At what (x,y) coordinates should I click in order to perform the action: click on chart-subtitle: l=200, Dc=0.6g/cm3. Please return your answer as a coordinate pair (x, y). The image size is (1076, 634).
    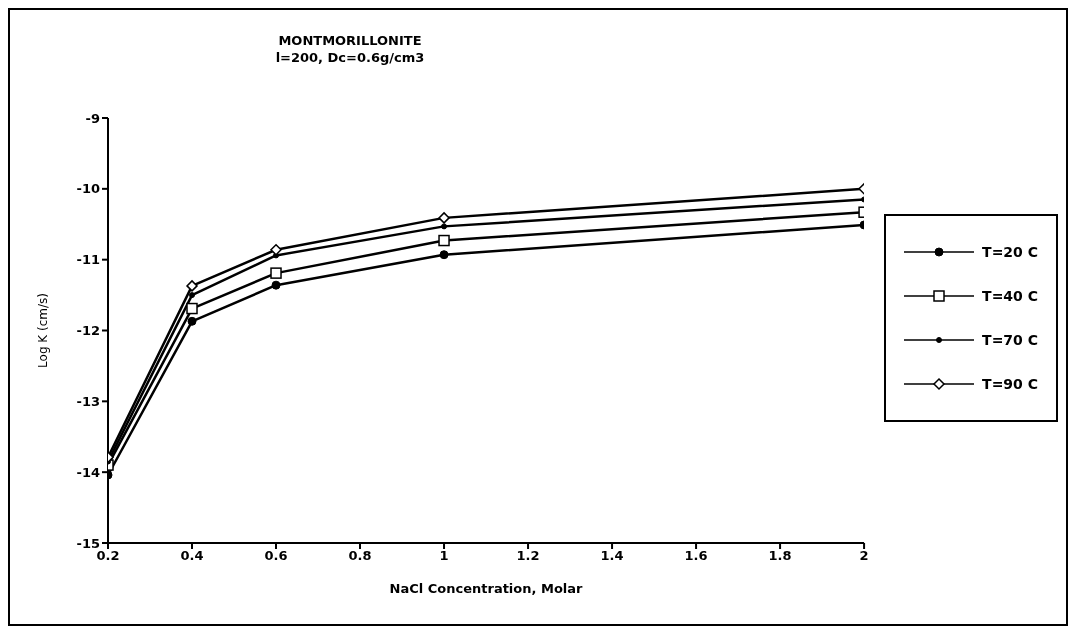
    Looking at the image, I should click on (350, 57).